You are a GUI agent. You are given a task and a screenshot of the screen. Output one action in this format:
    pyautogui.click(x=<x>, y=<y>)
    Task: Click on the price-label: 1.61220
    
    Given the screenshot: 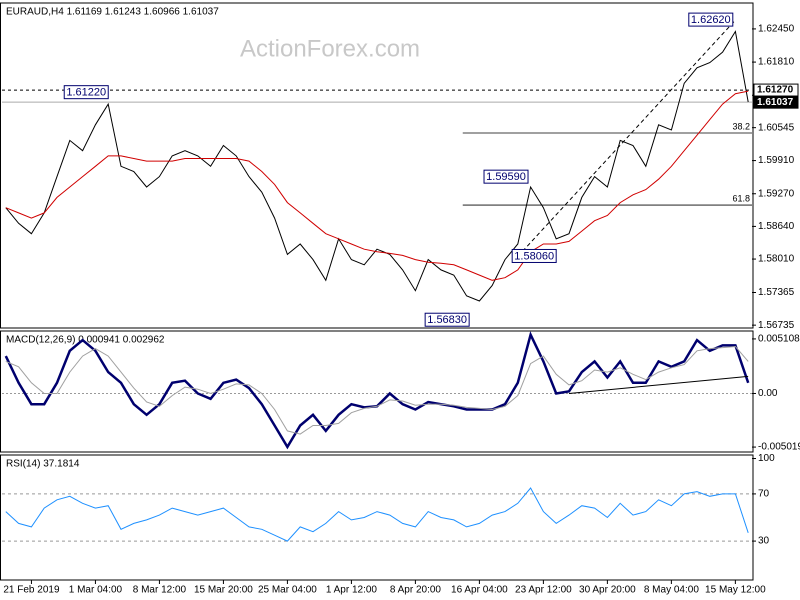 What is the action you would take?
    pyautogui.click(x=86, y=93)
    